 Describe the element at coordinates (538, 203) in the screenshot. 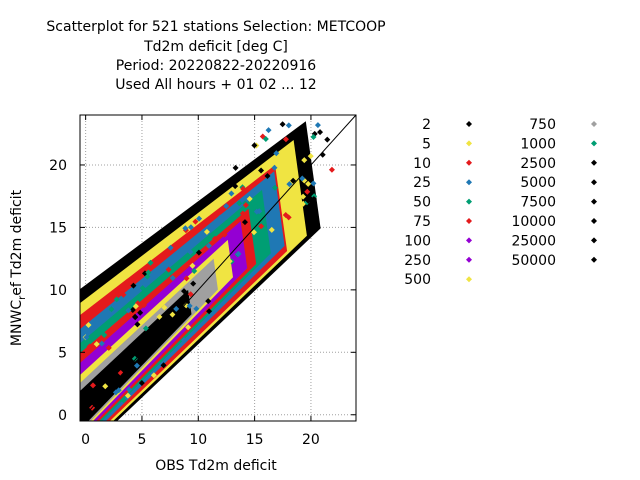

I see `legend-label-7500: 7500` at that location.